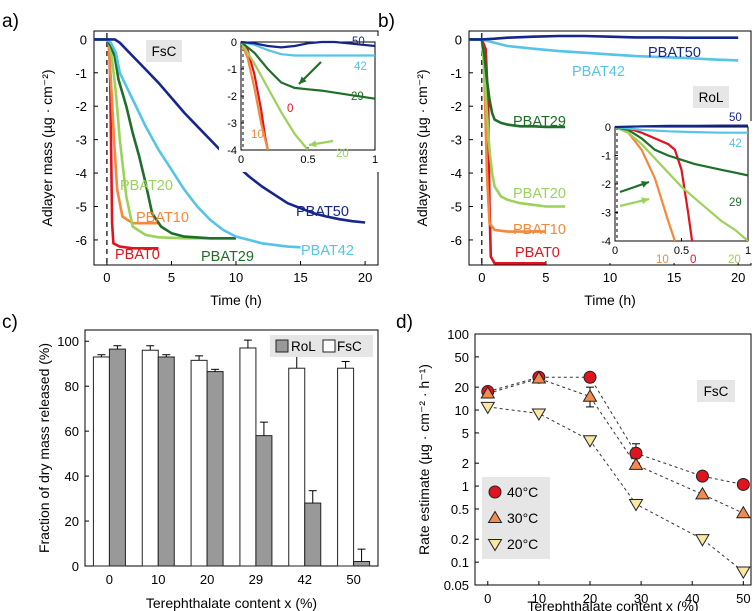  Describe the element at coordinates (537, 253) in the screenshot. I see `series-label-PBAT0: PBAT0` at that location.